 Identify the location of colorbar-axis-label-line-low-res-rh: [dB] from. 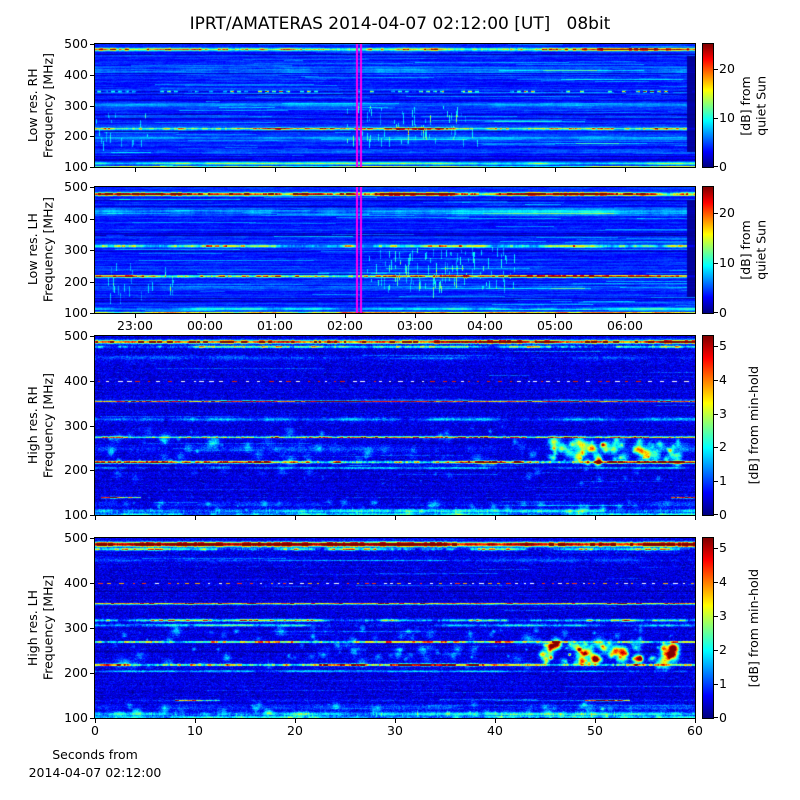
(746, 105).